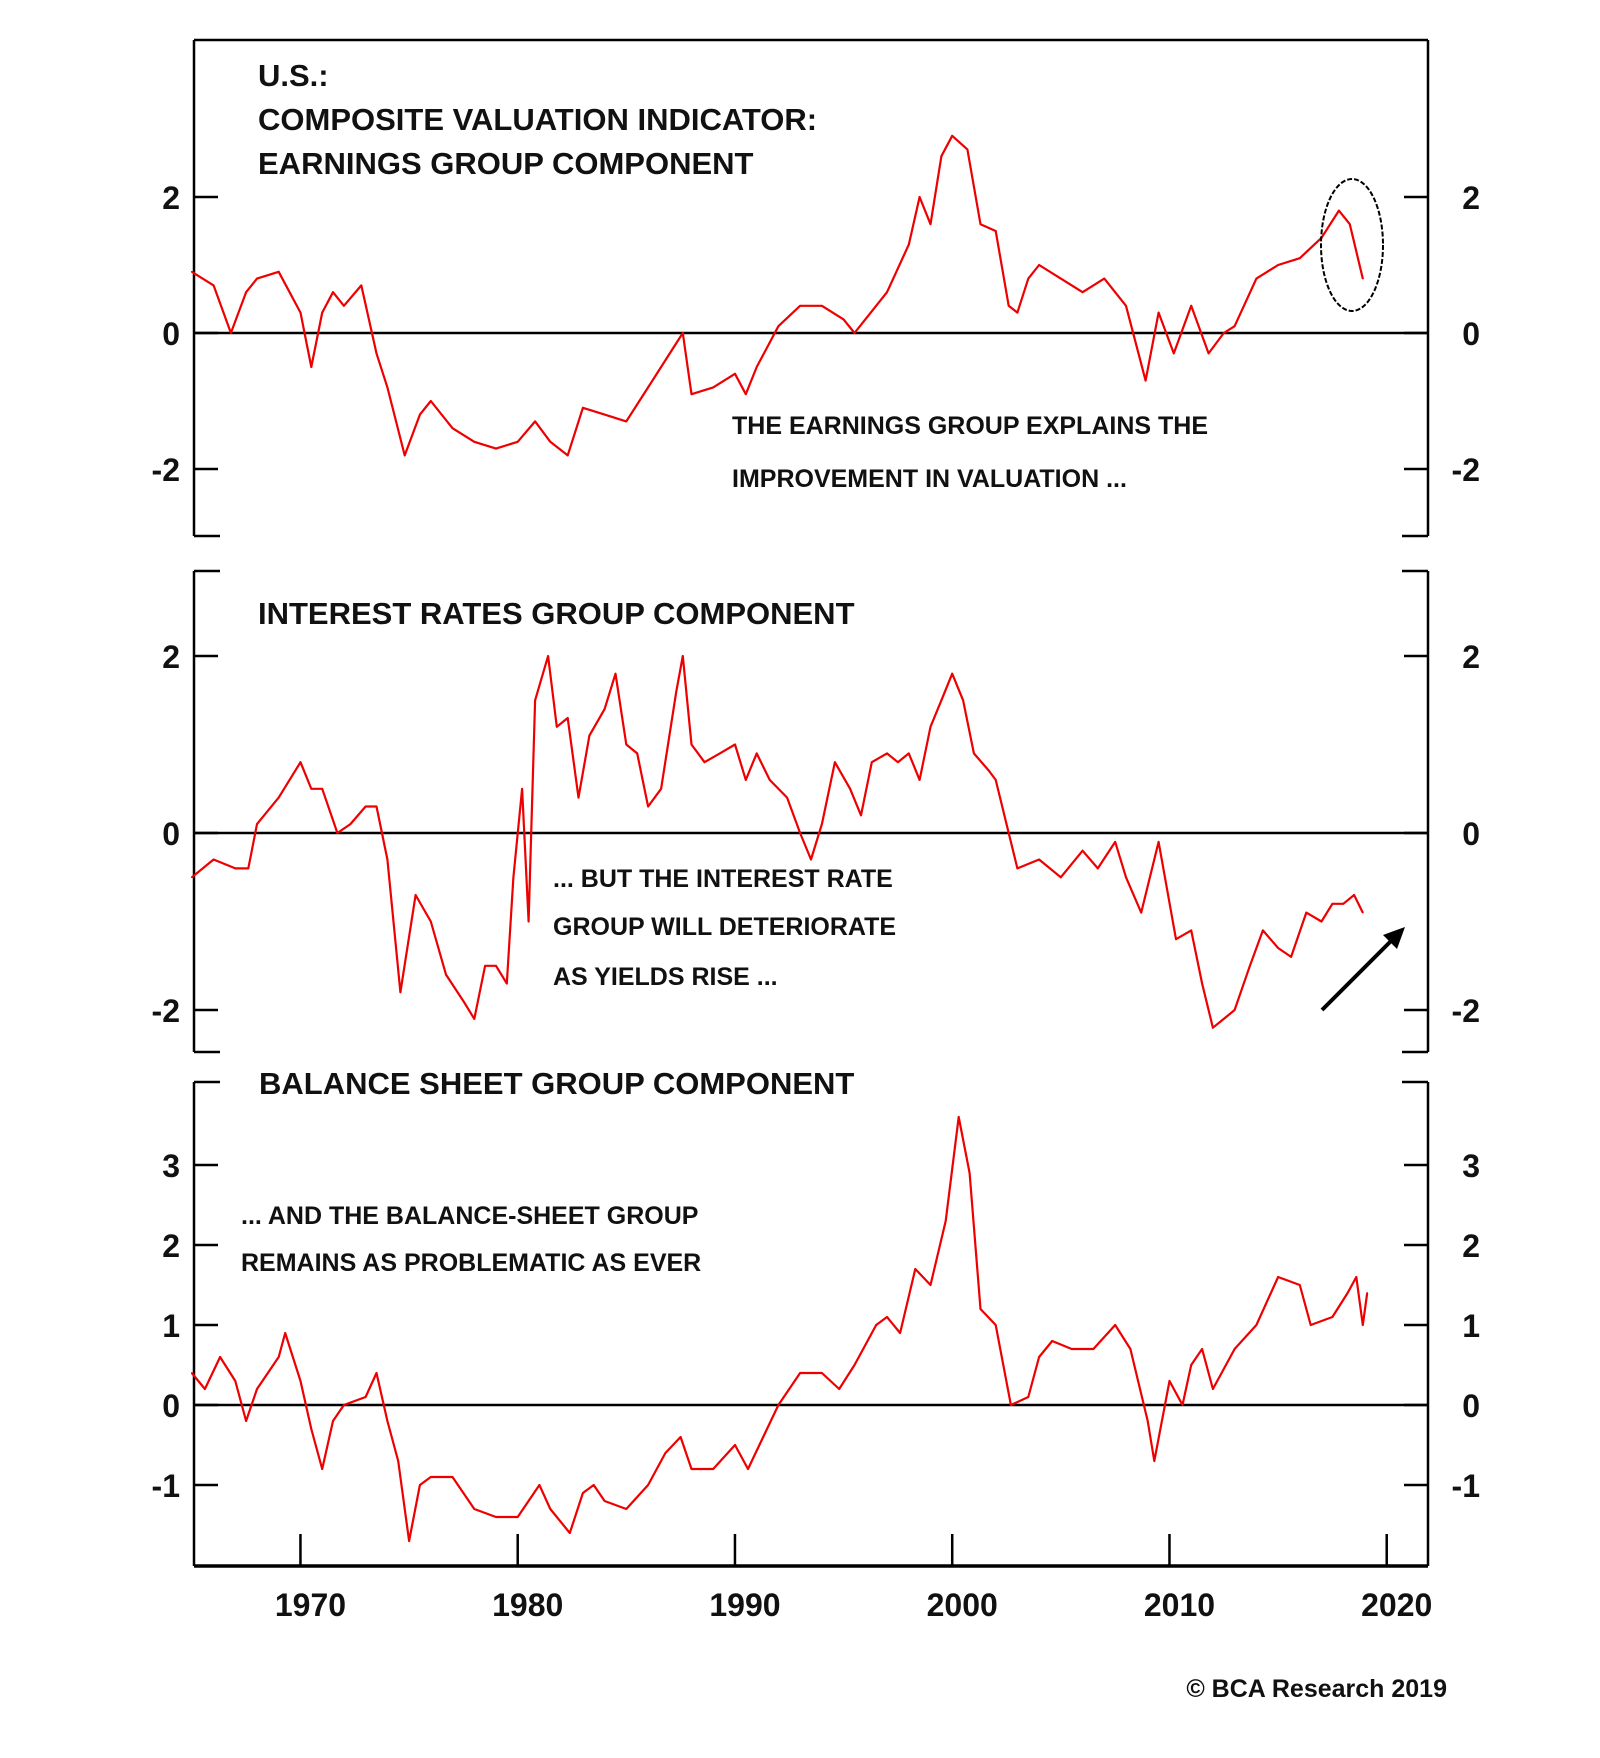  I want to click on y-tick-label-right: 1, so click(1471, 1326).